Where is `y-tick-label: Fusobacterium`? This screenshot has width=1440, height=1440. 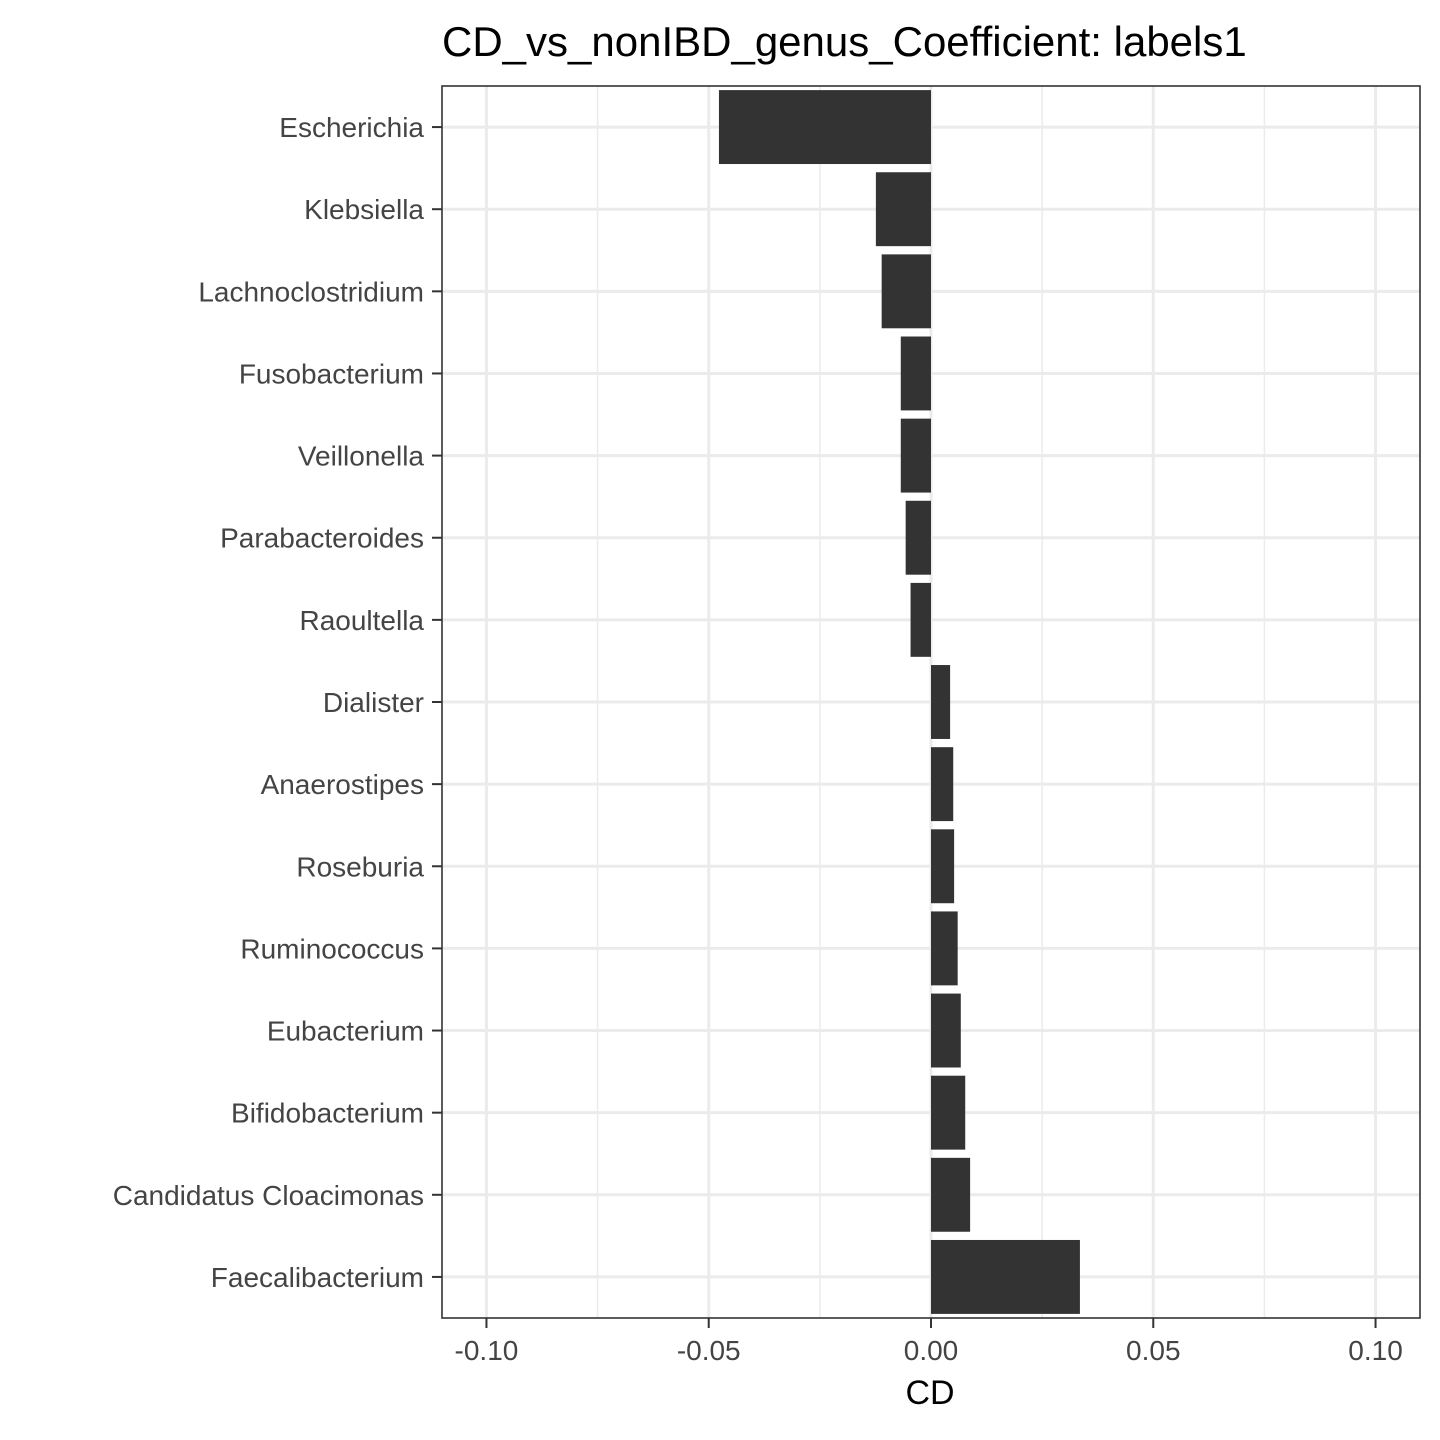 y-tick-label: Fusobacterium is located at coordinates (331, 373).